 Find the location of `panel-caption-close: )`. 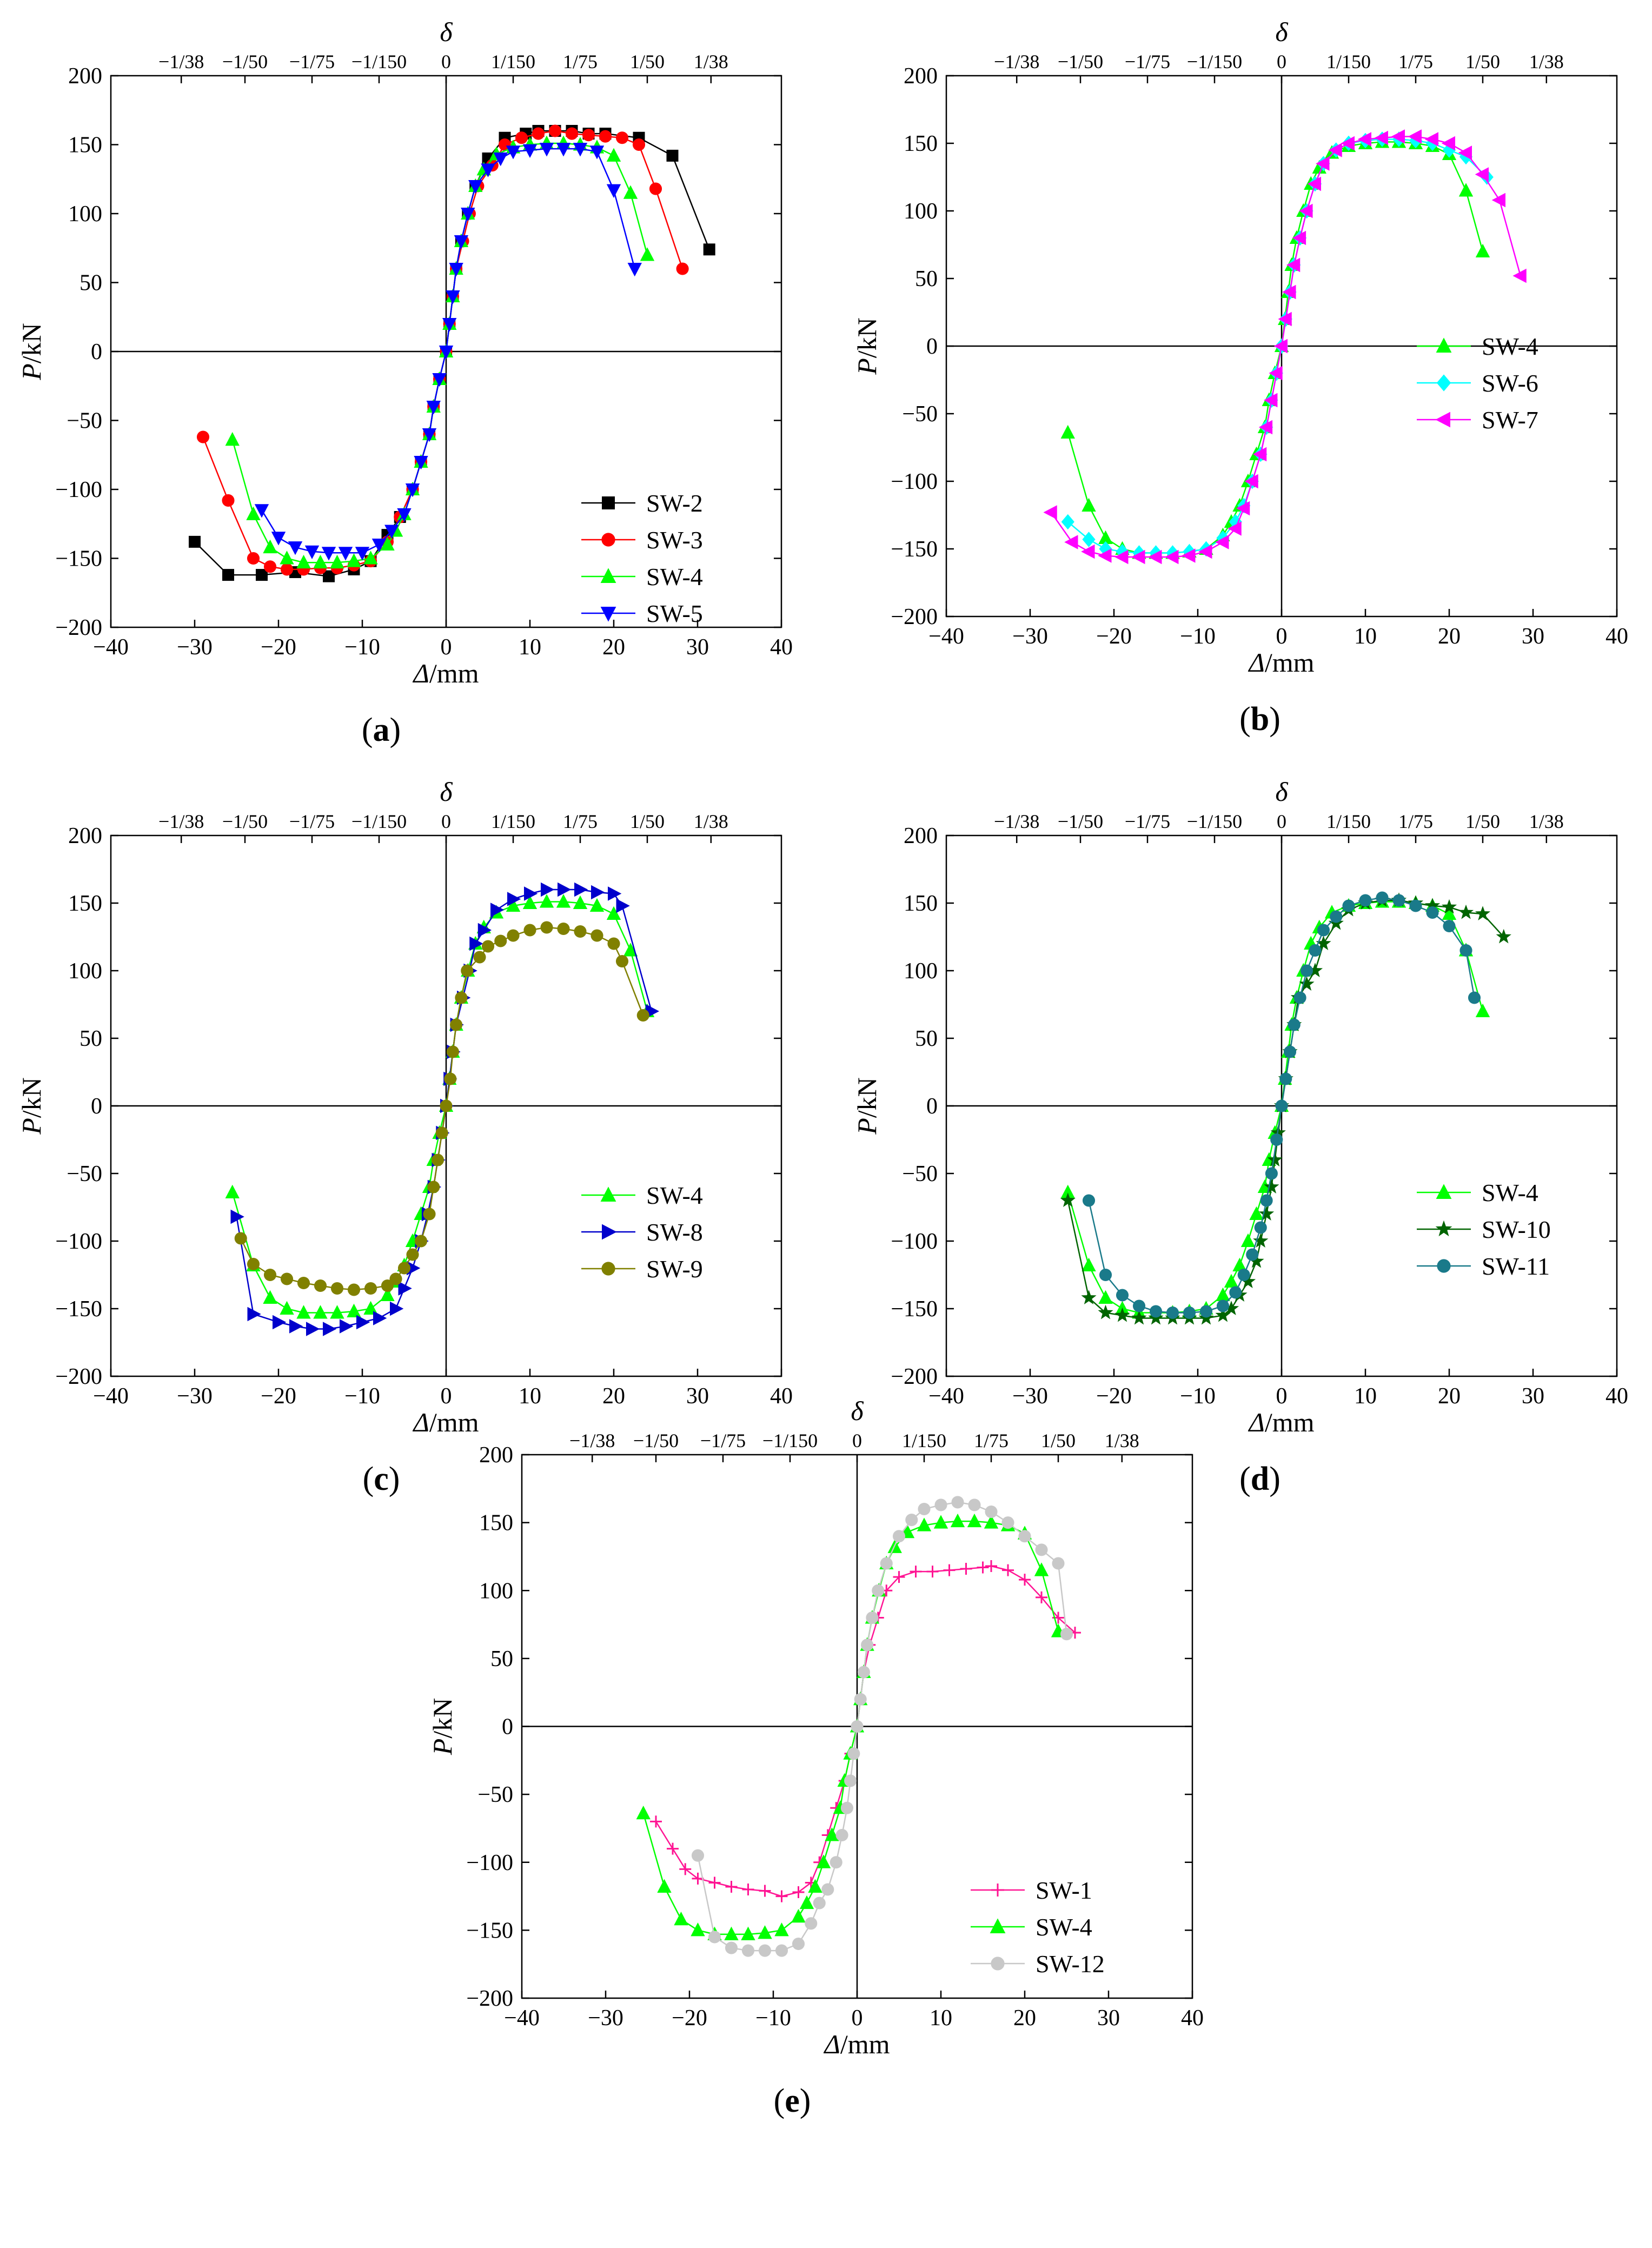

panel-caption-close: ) is located at coordinates (1275, 1479).